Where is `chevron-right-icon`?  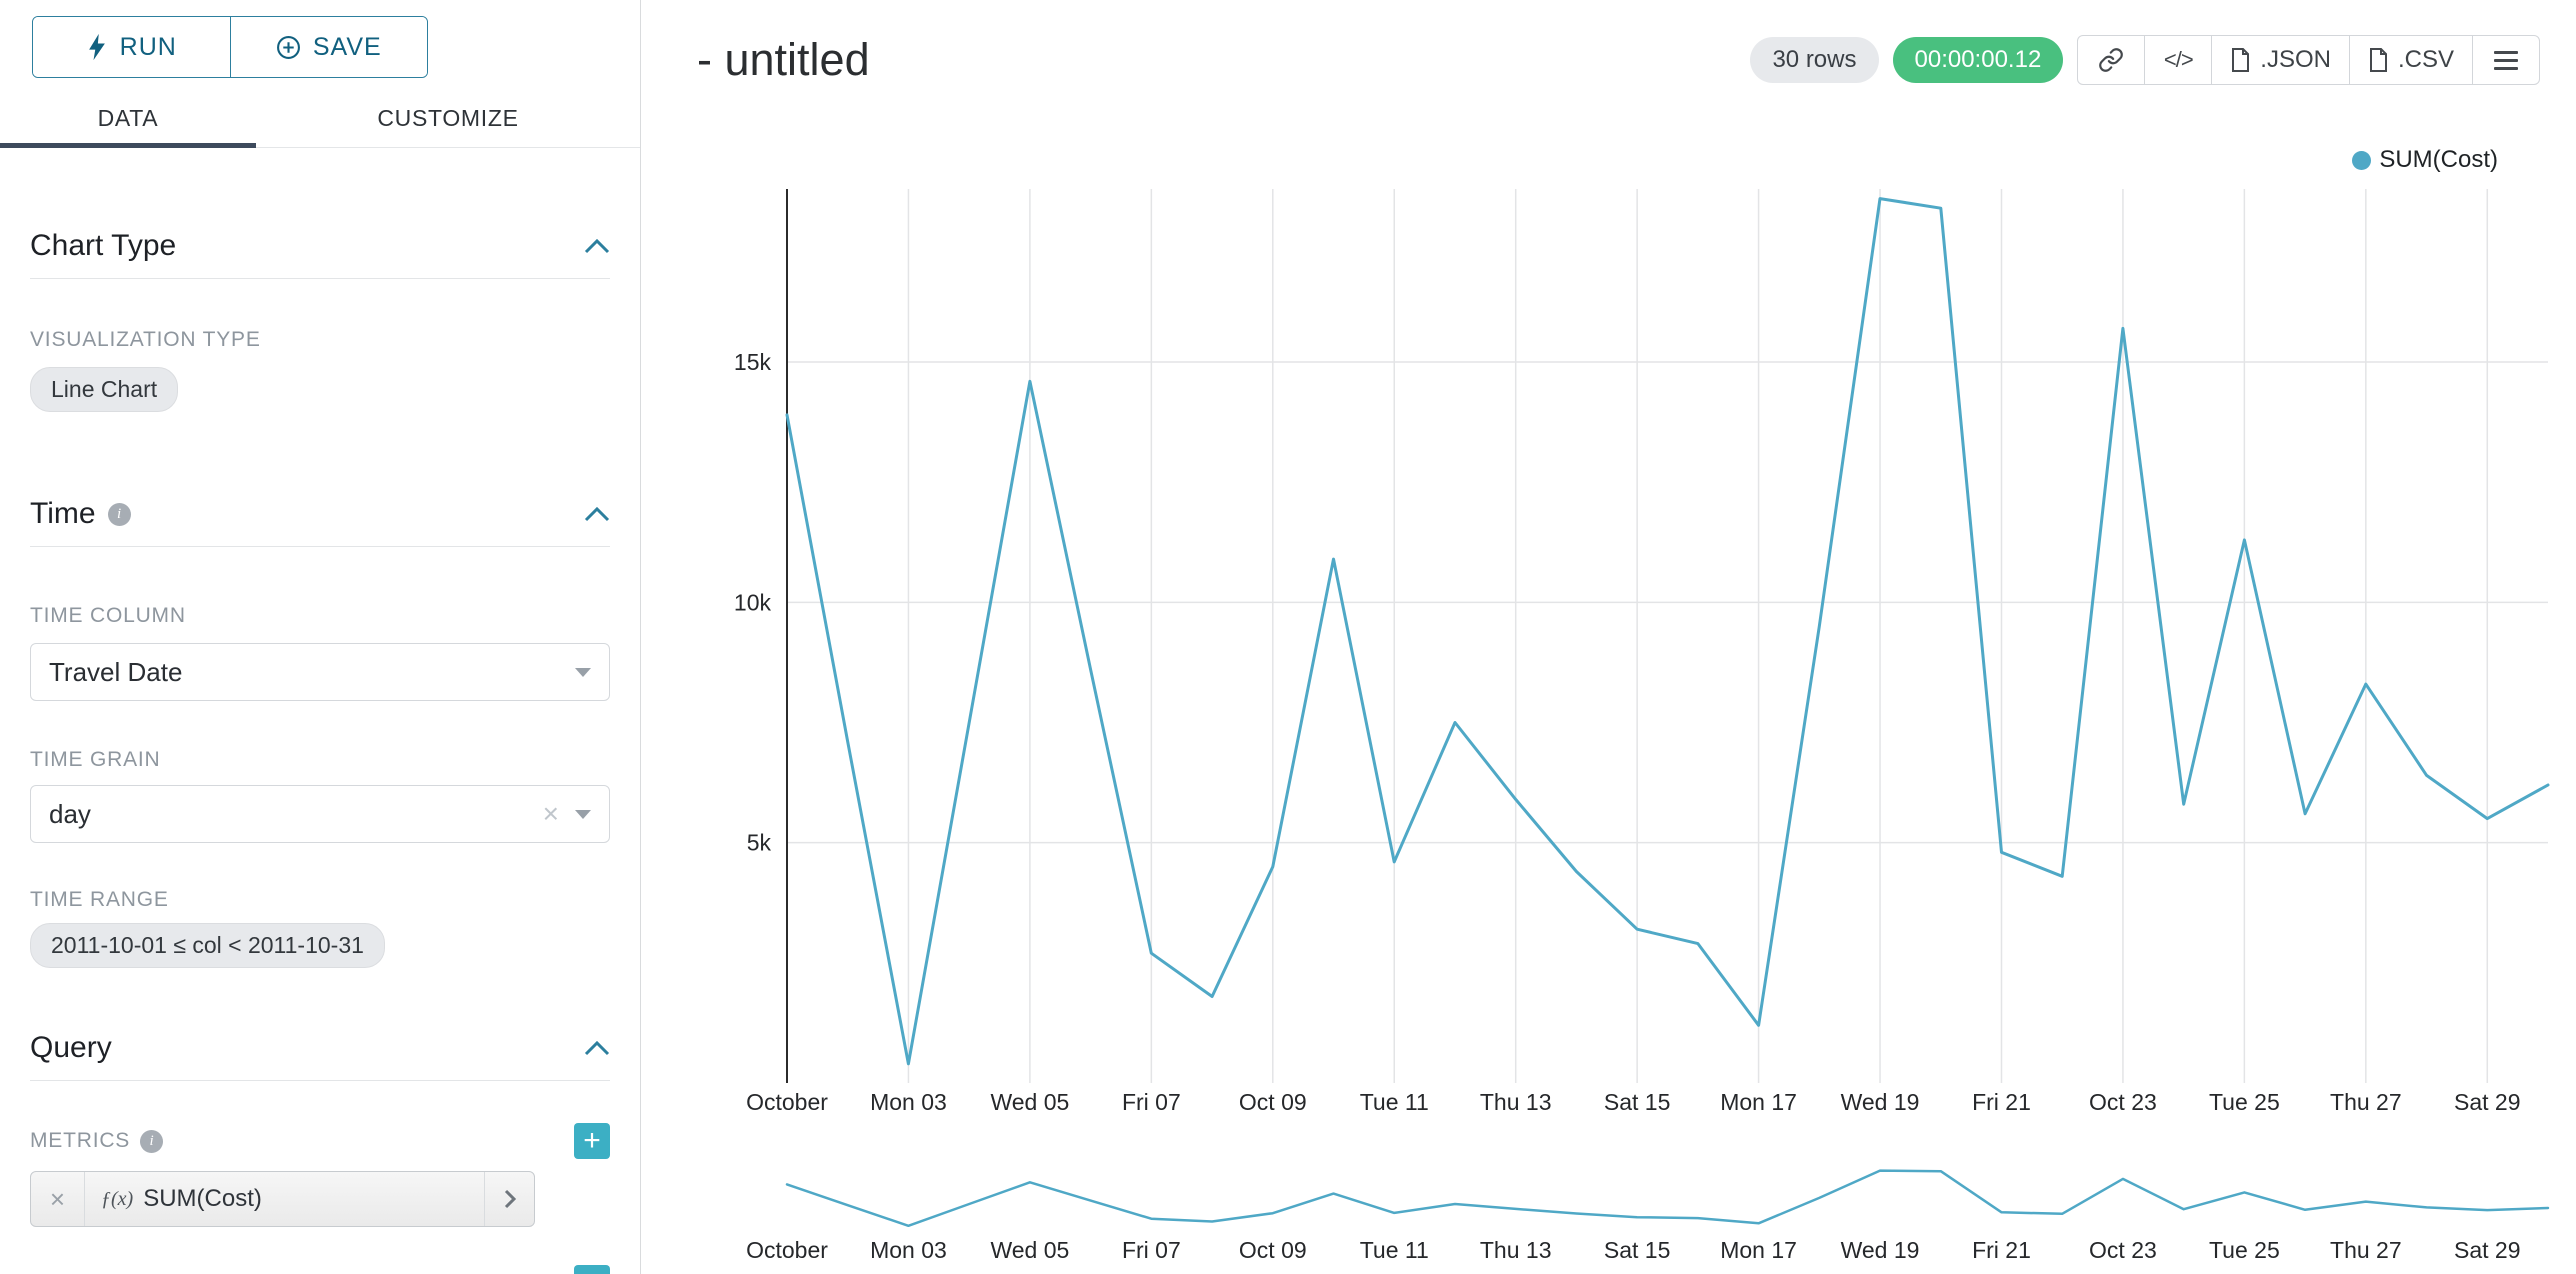
chevron-right-icon is located at coordinates (509, 1199).